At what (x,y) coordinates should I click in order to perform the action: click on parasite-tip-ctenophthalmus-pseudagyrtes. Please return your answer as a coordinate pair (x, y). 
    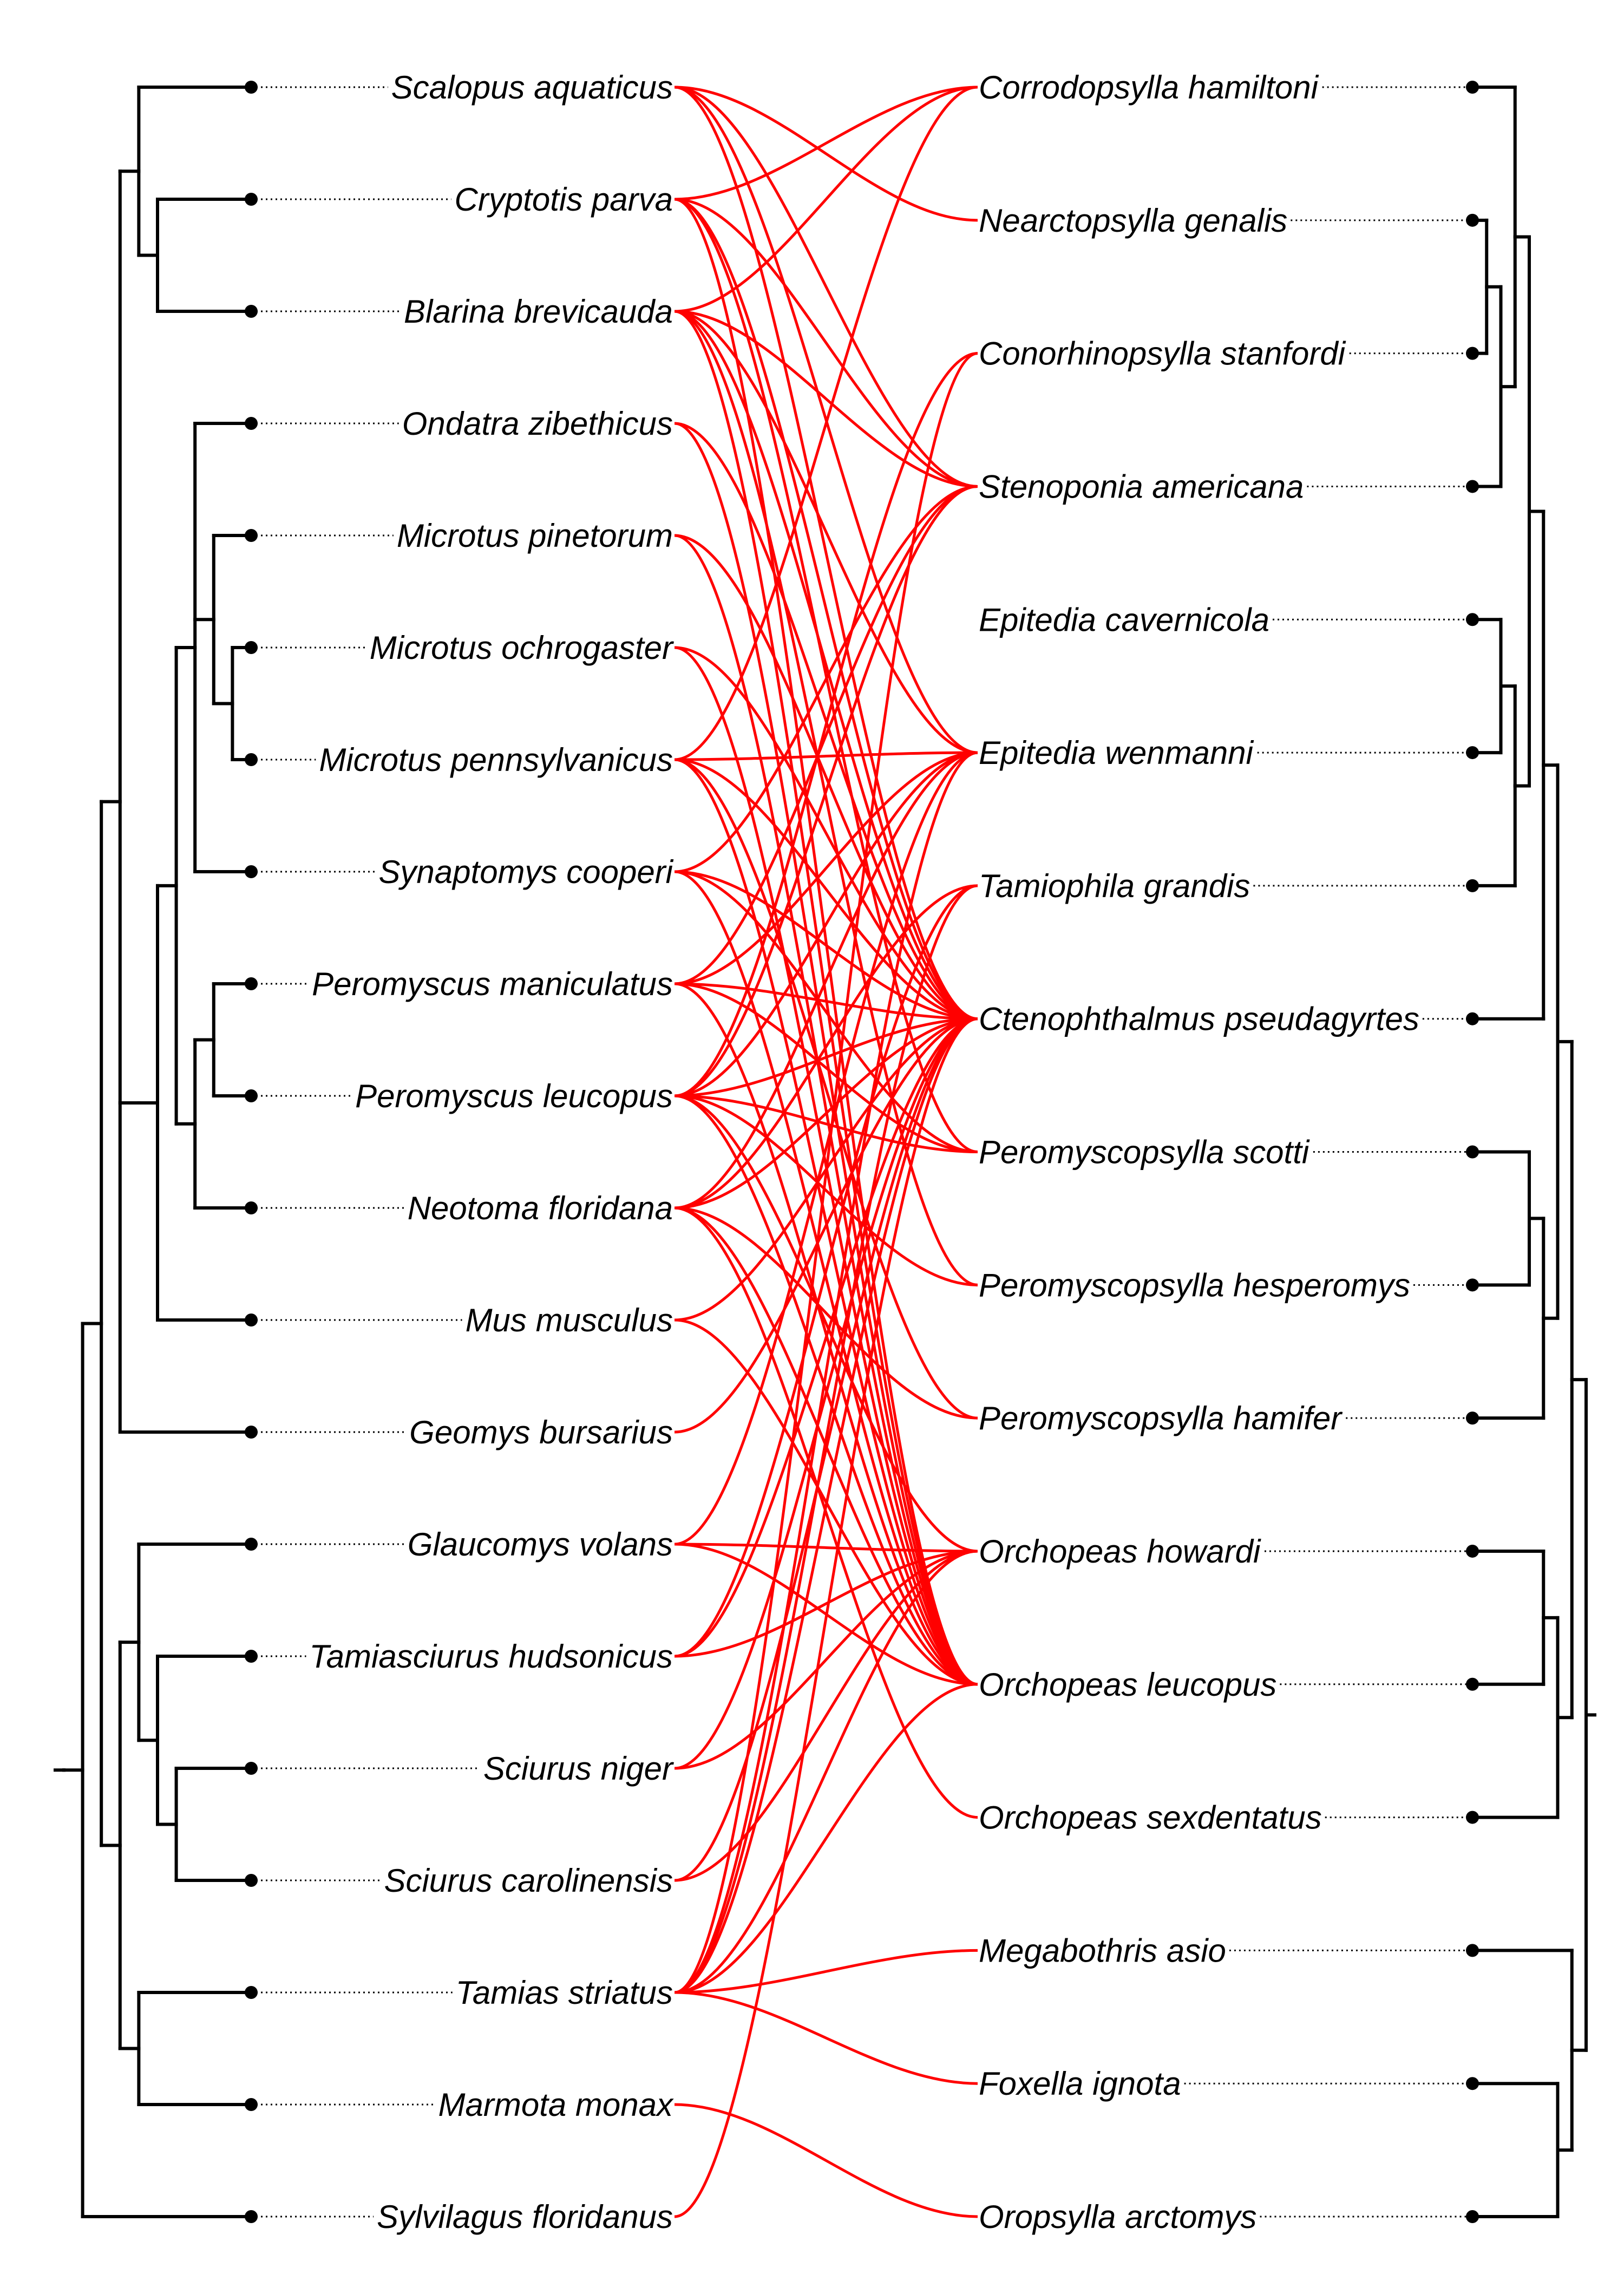
    Looking at the image, I should click on (1472, 1019).